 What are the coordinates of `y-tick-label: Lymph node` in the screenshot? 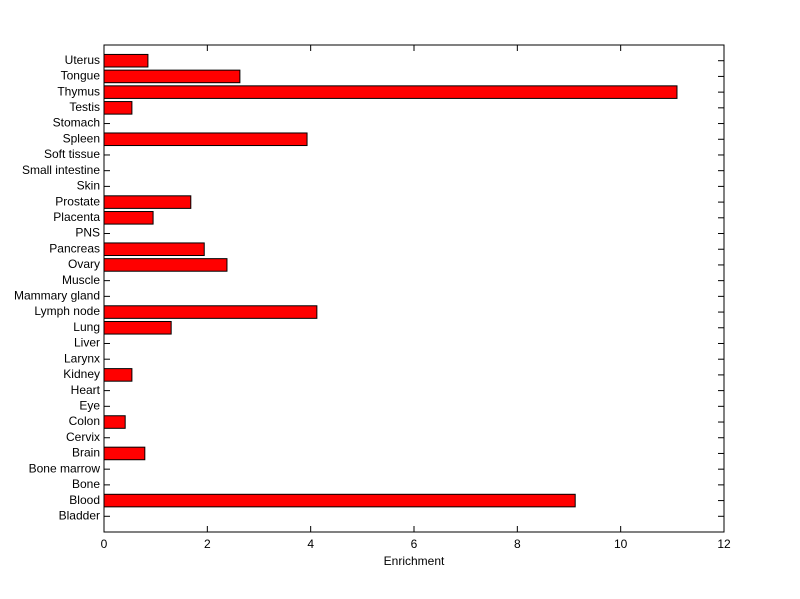 It's located at (67, 311).